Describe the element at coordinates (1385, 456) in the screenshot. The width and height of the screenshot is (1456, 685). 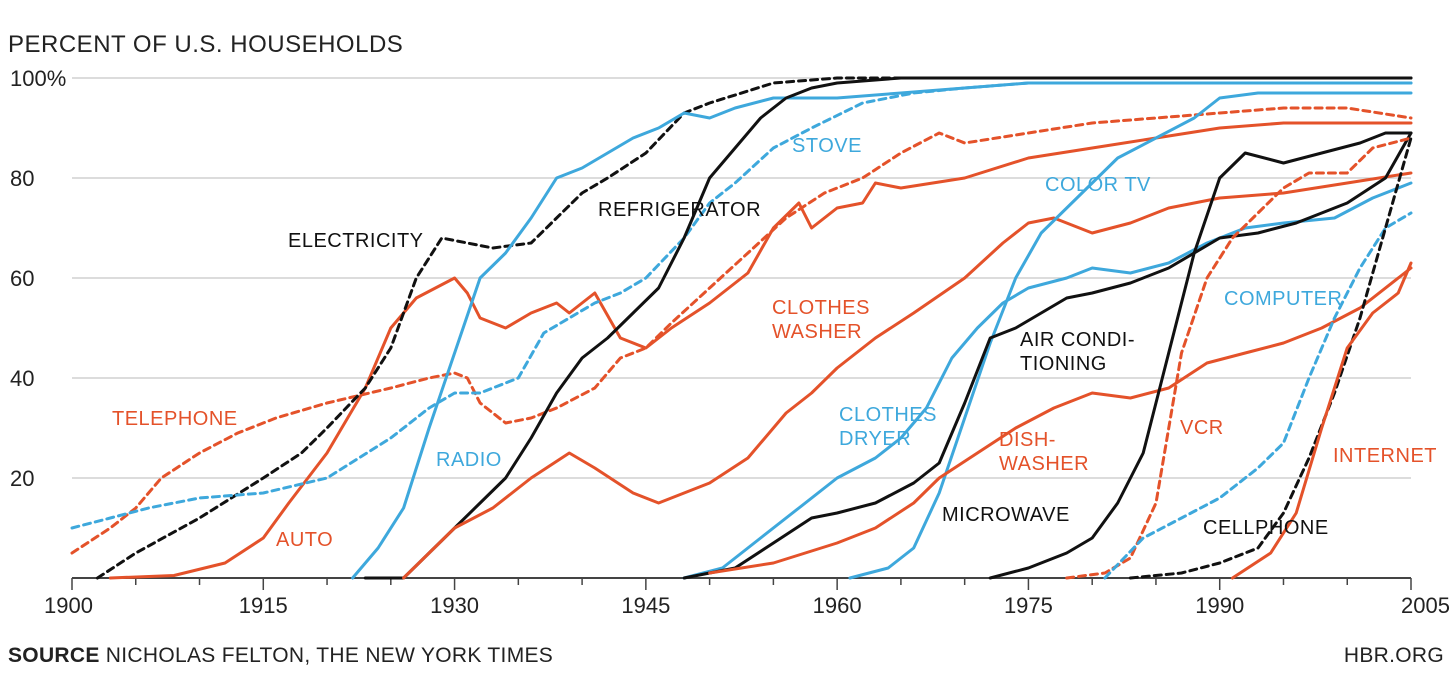
I see `series-label-internet: INTERNET` at that location.